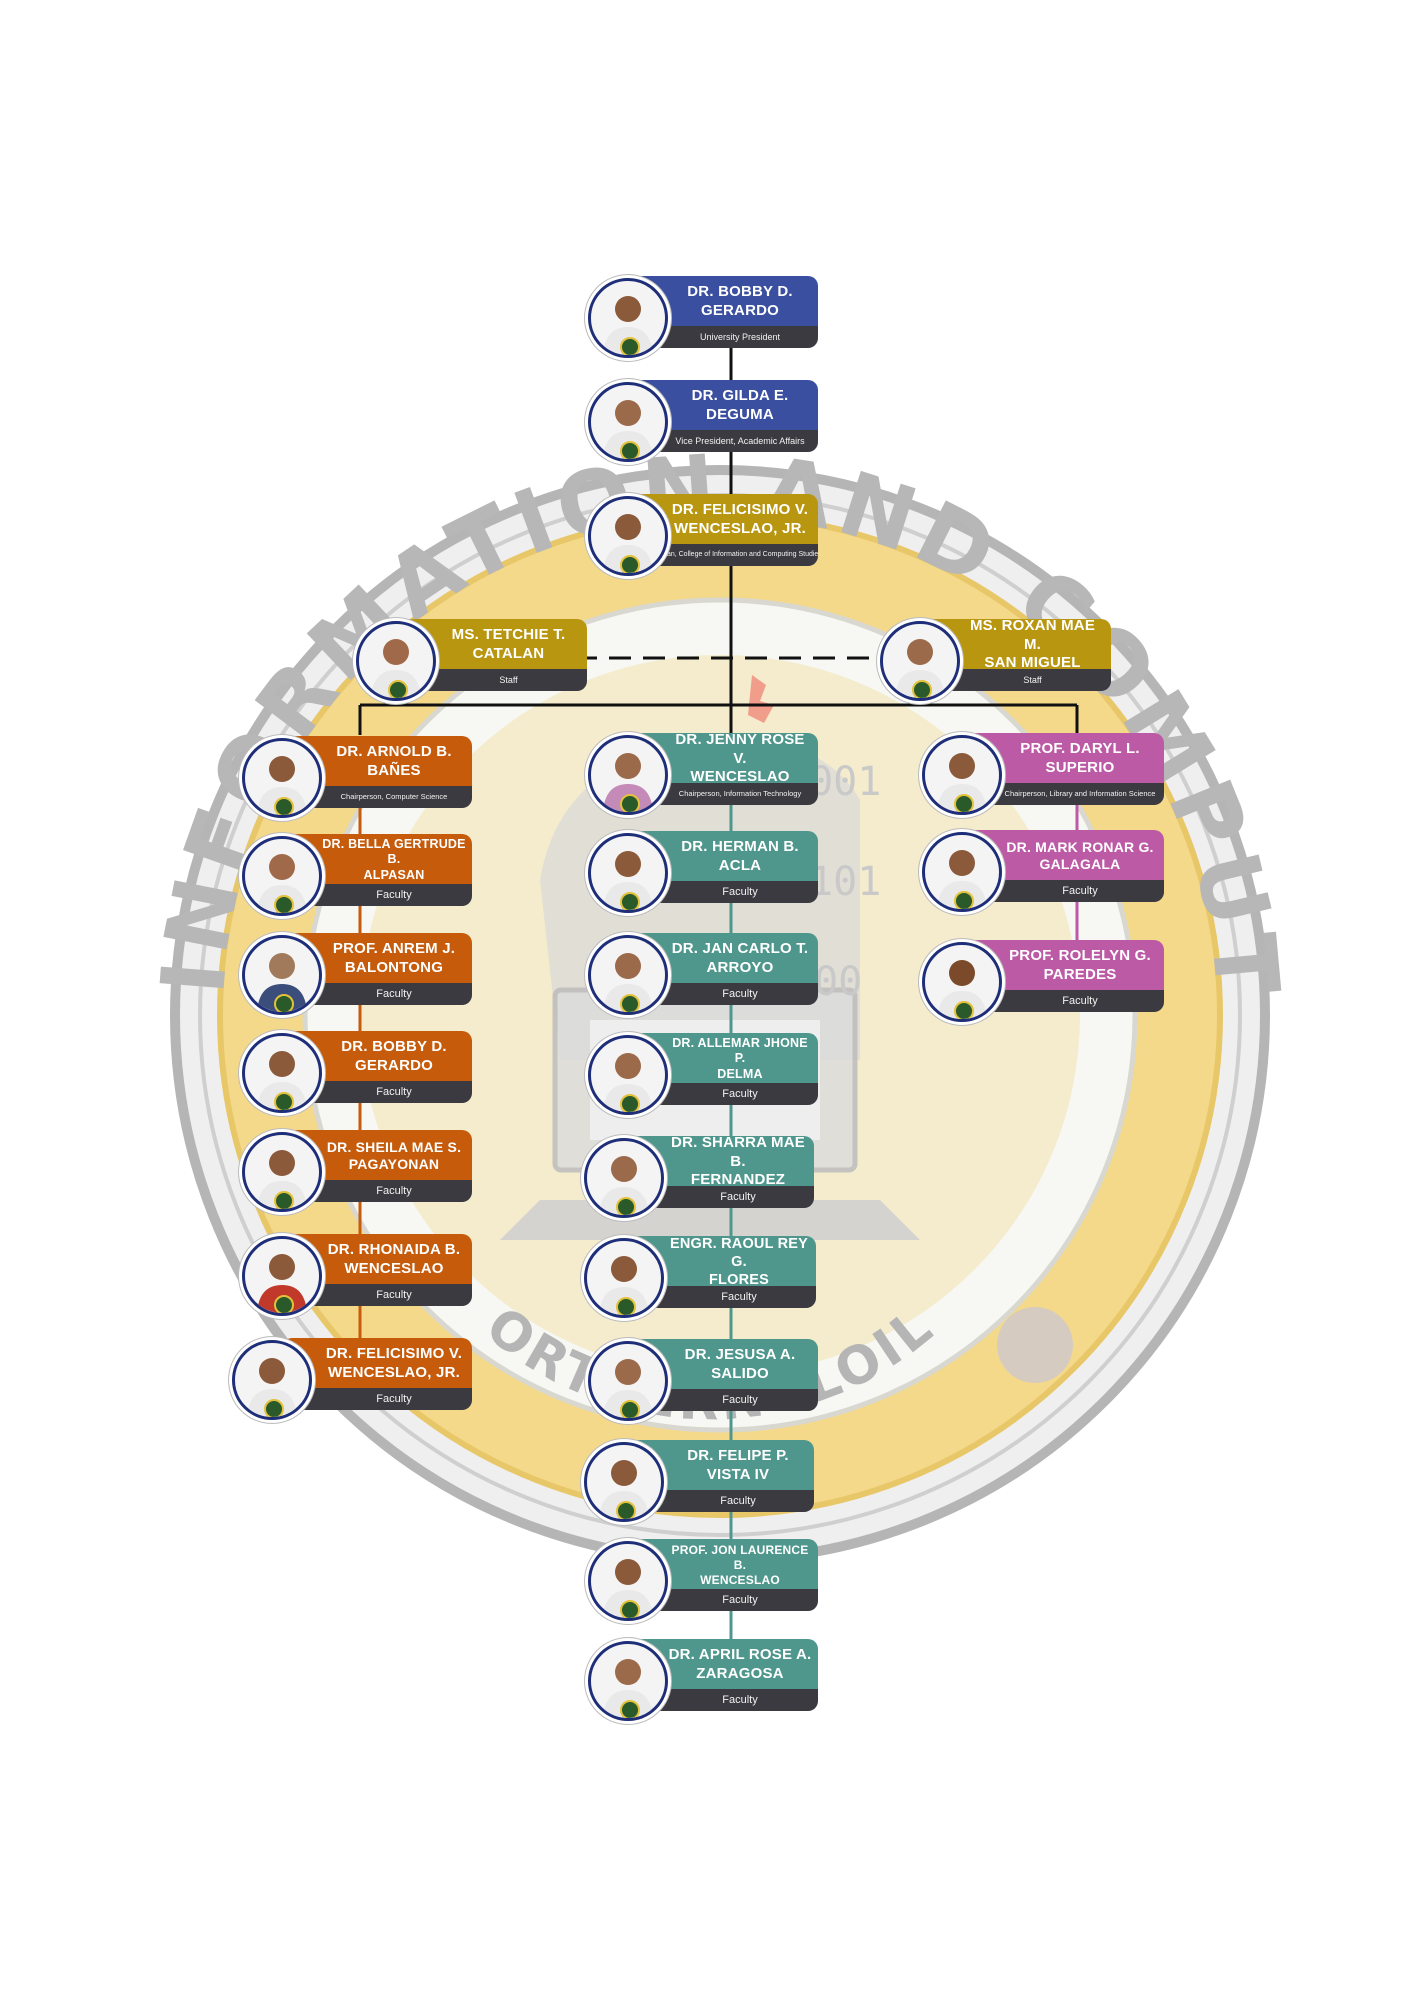 The height and width of the screenshot is (2000, 1414). Describe the element at coordinates (1001, 659) in the screenshot. I see `org-node-staff-2: MS. ROXAN MAE M. SAN MIGUEL Staff` at that location.